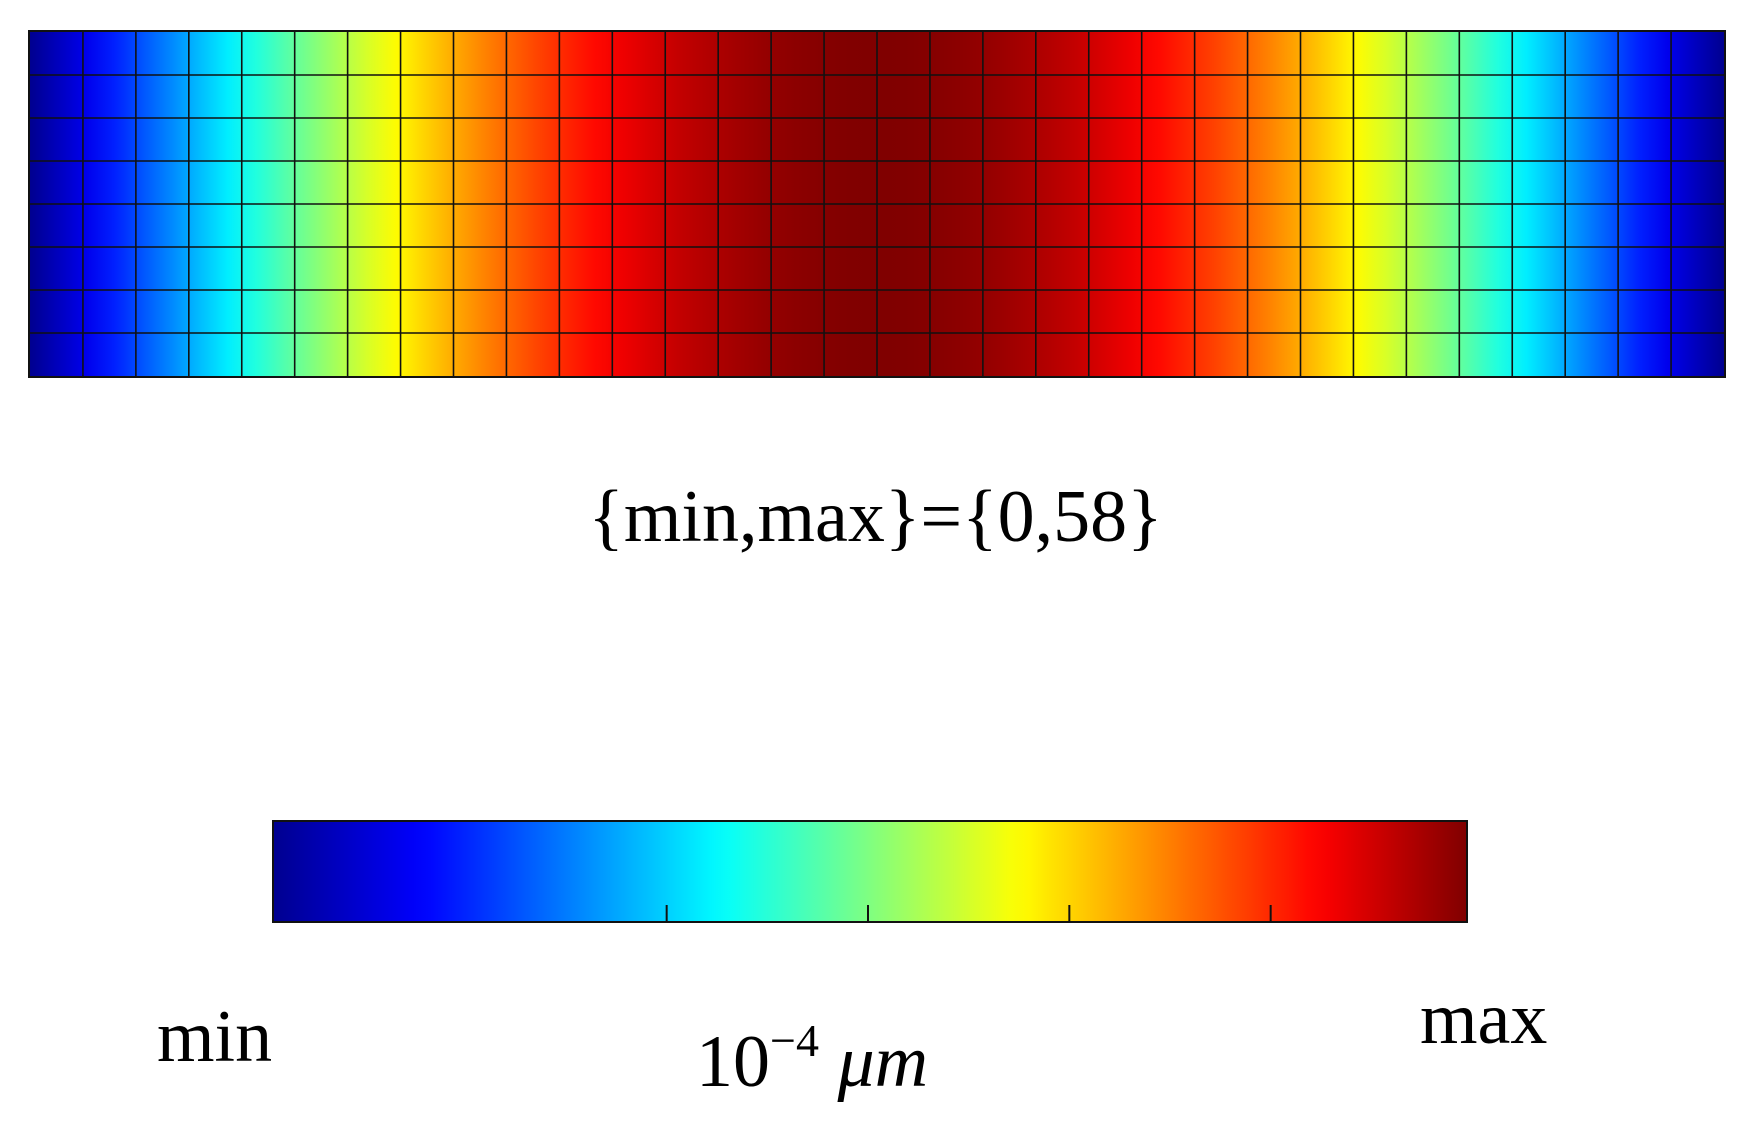 The width and height of the screenshot is (1751, 1130). I want to click on colorbar-unit-label: 10−4 μm, so click(812, 1059).